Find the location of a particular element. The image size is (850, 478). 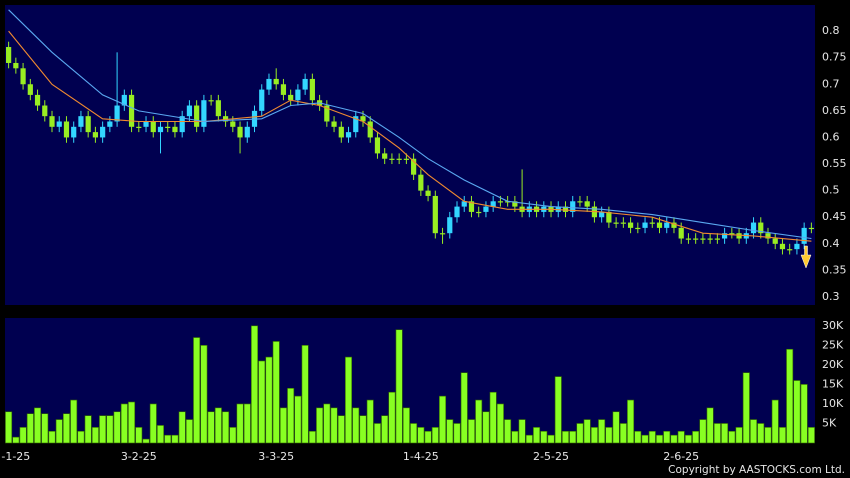

y-tick-label: 20K is located at coordinates (833, 364).